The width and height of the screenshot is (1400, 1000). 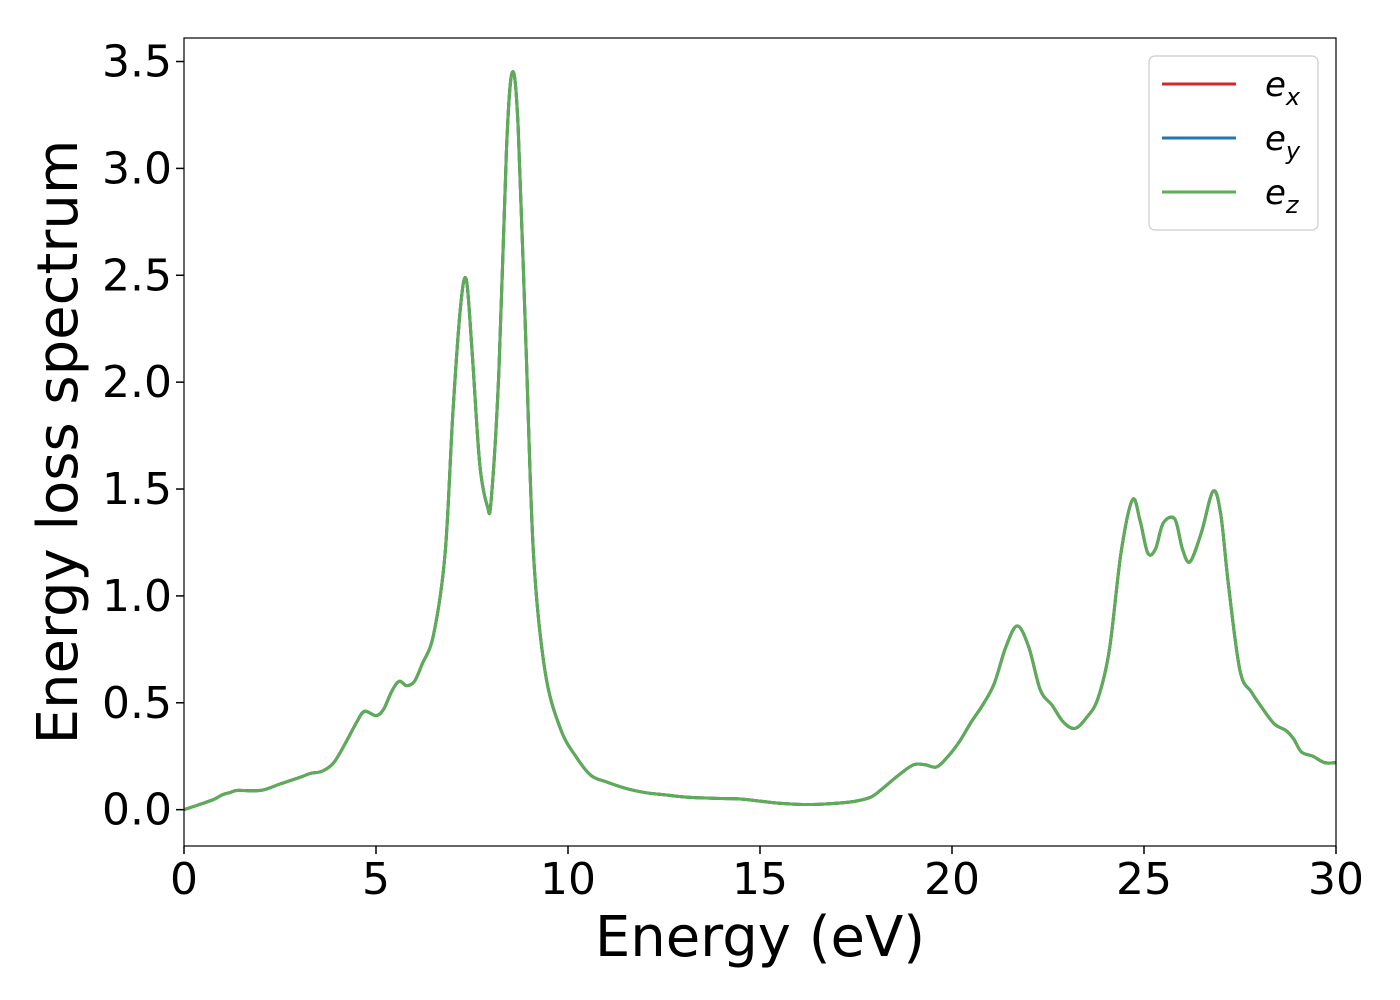 I want to click on legend-label-e-z: ez, so click(x=1282, y=196).